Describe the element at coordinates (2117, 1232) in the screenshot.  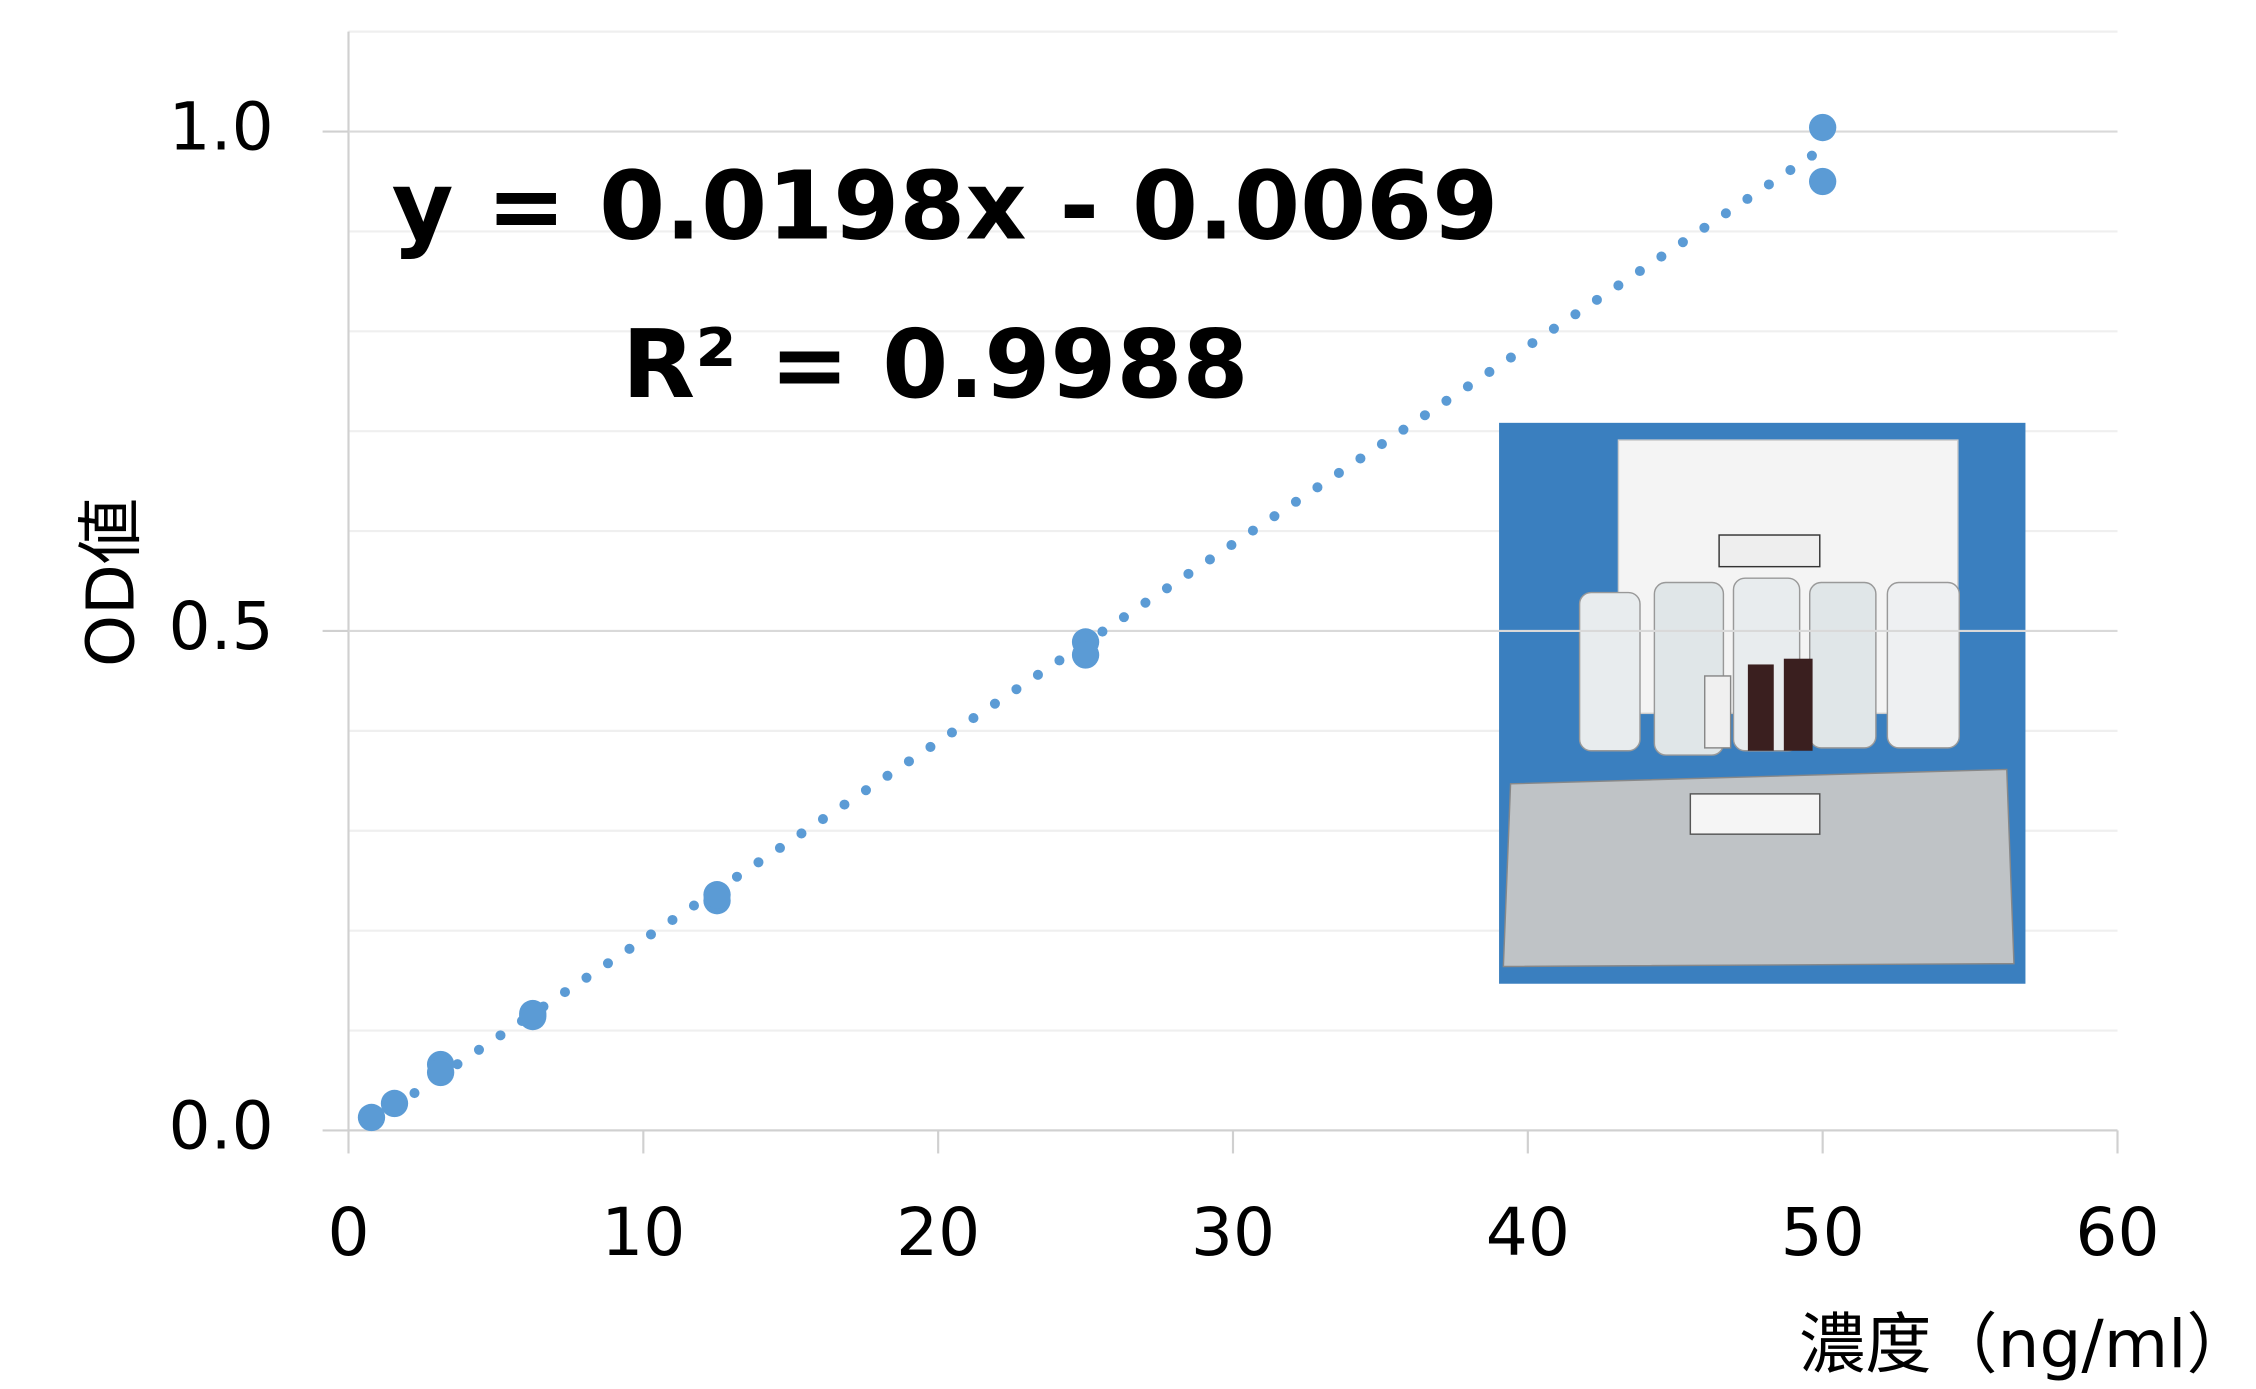
I see `x-tick-label: 60` at that location.